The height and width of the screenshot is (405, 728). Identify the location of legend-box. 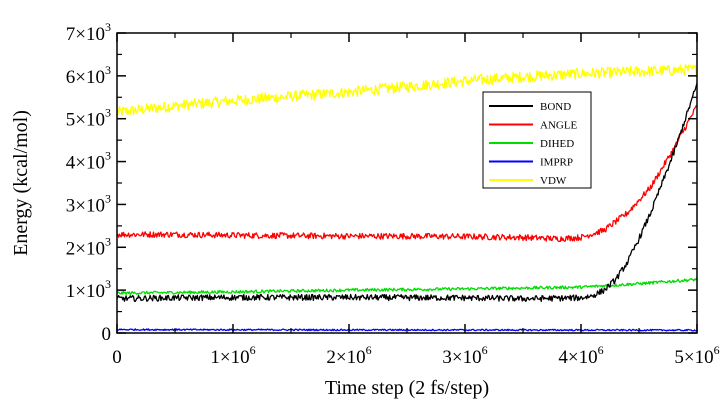
(537, 140).